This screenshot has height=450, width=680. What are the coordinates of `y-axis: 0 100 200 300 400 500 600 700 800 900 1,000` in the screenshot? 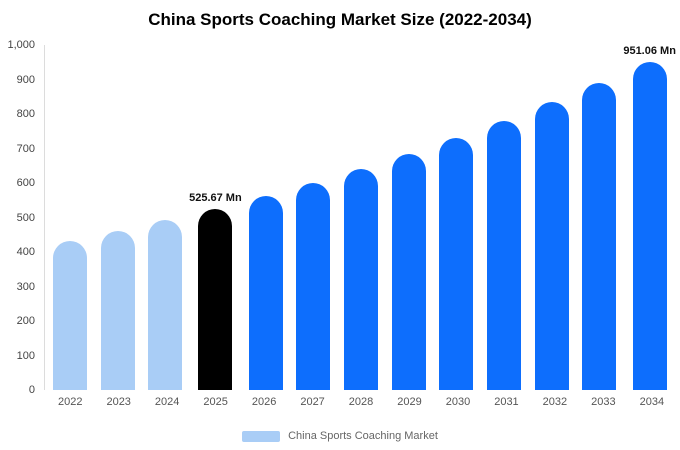 It's located at (20, 217).